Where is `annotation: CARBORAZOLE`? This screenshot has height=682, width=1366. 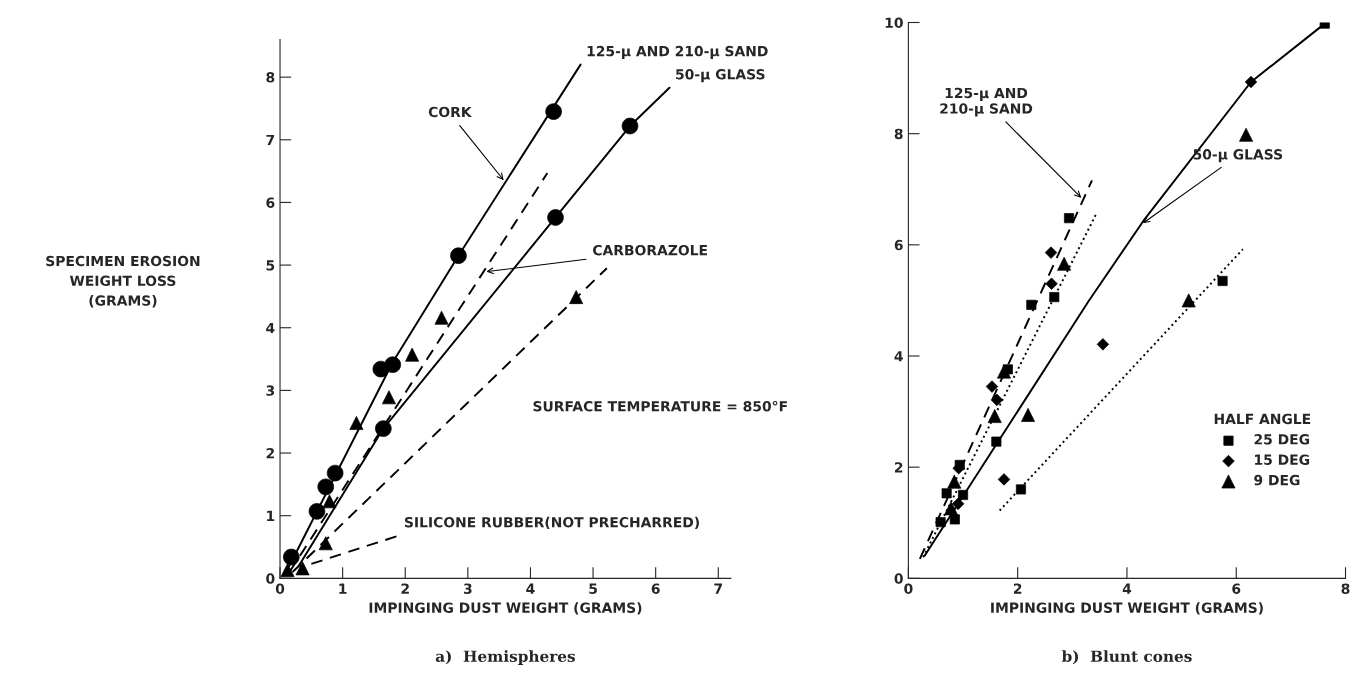
annotation: CARBORAZOLE is located at coordinates (650, 250).